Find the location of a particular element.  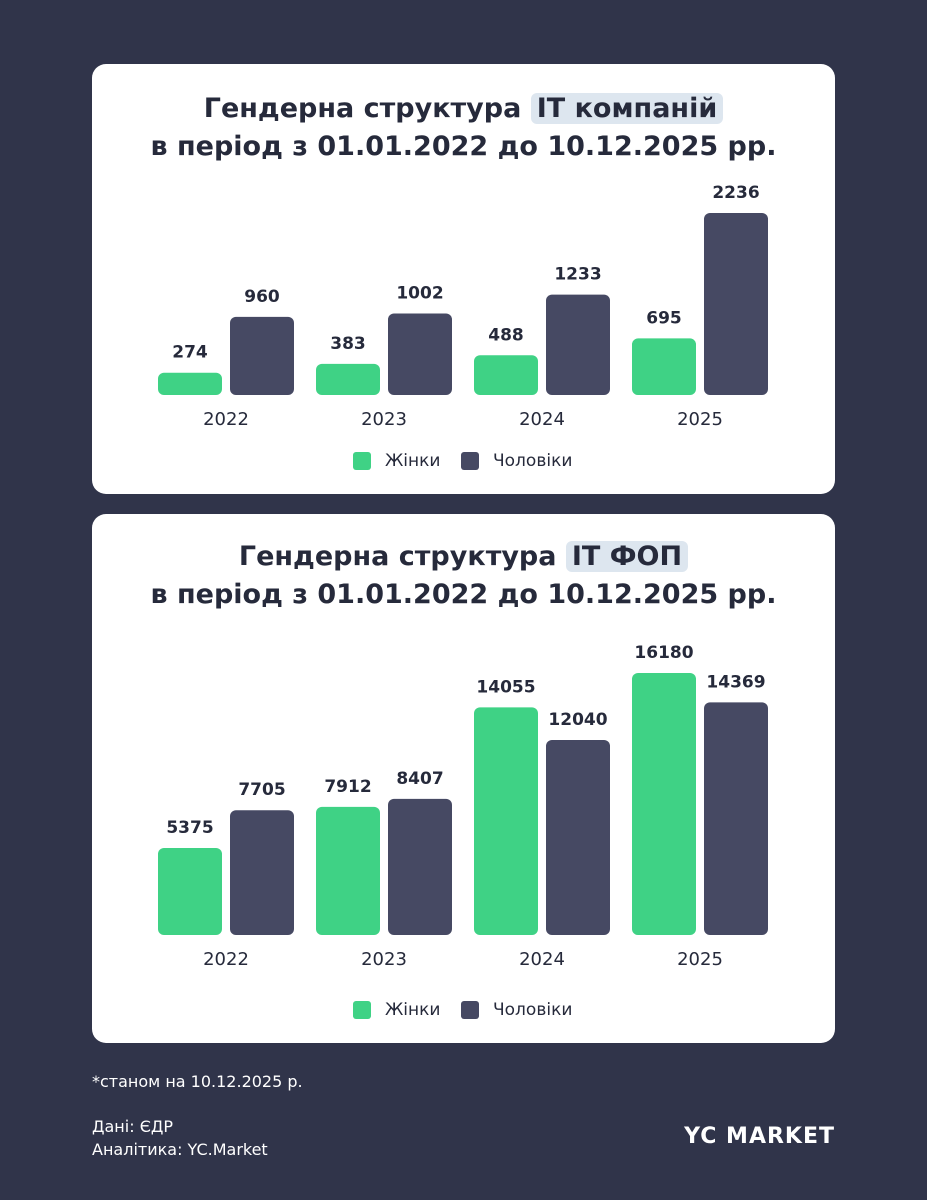

value-label: 8407 is located at coordinates (419, 779).